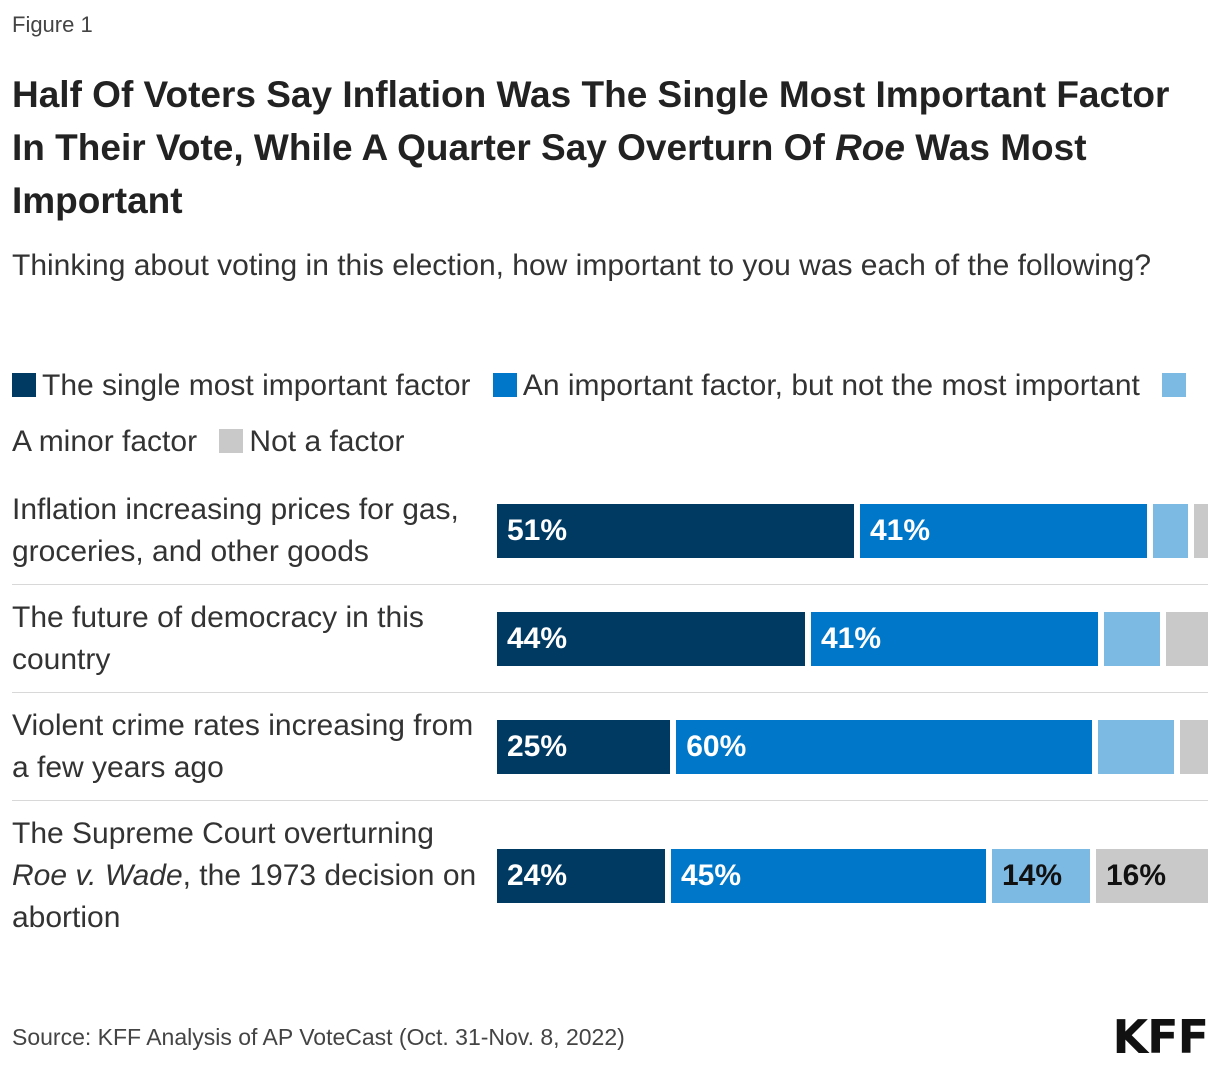 The width and height of the screenshot is (1220, 1068). I want to click on legend-item-not-factor: Not a factor, so click(312, 441).